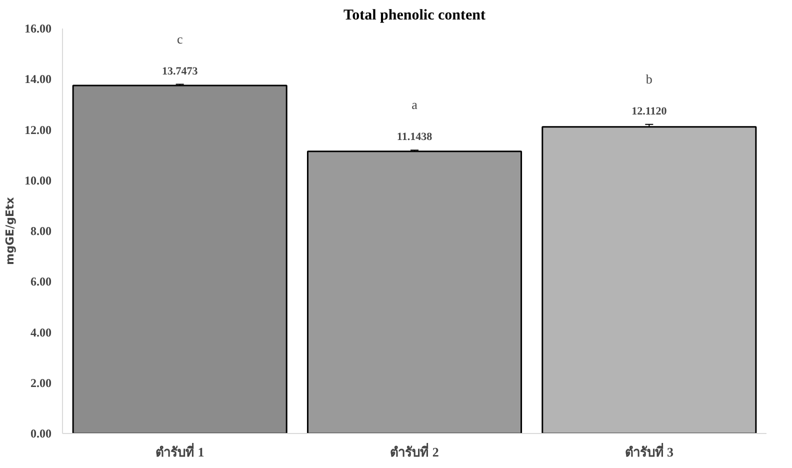 The width and height of the screenshot is (792, 468). I want to click on y-tick-label: 6.00, so click(41, 281).